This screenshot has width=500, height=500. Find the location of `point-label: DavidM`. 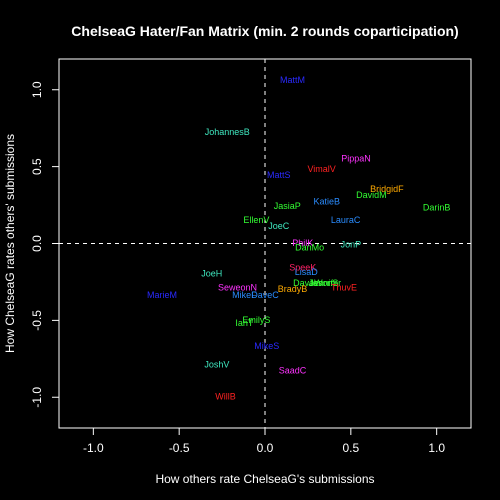

point-label: DavidM is located at coordinates (371, 195).